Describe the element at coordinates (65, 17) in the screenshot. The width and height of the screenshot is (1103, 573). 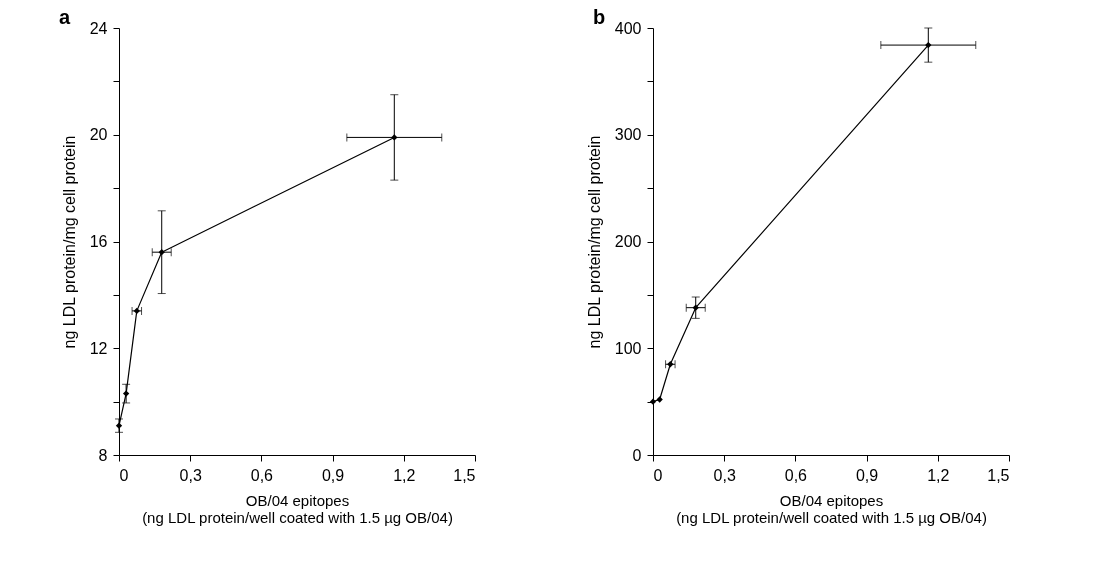
I see `chart-title: a` at that location.